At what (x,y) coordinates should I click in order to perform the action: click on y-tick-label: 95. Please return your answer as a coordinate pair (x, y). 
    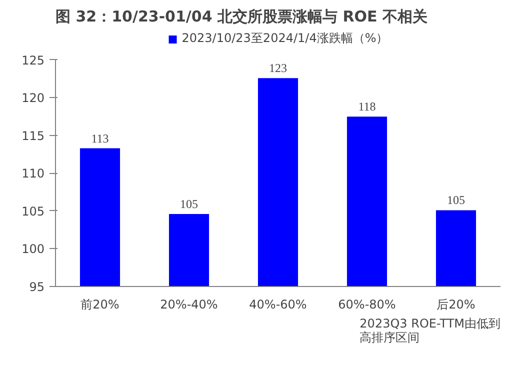
    Looking at the image, I should click on (37, 287).